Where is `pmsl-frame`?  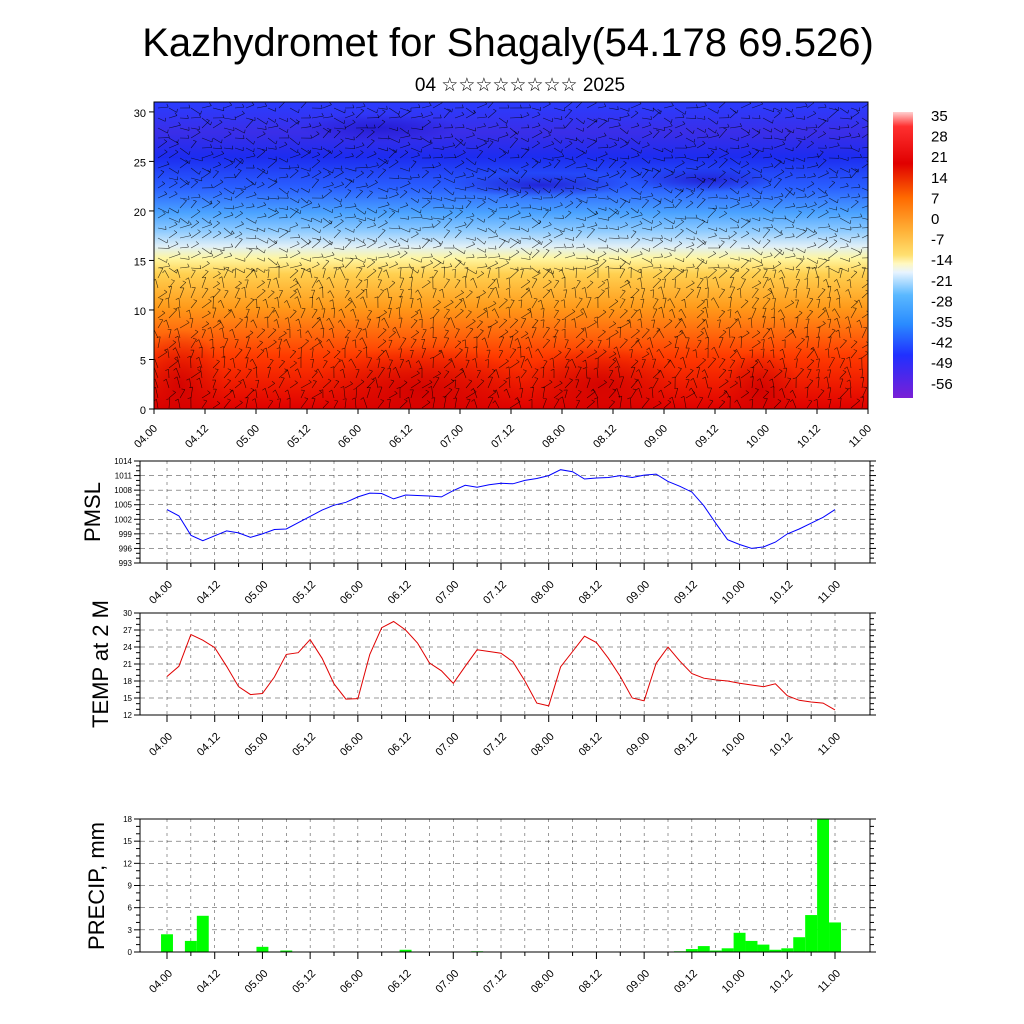 pmsl-frame is located at coordinates (505, 512).